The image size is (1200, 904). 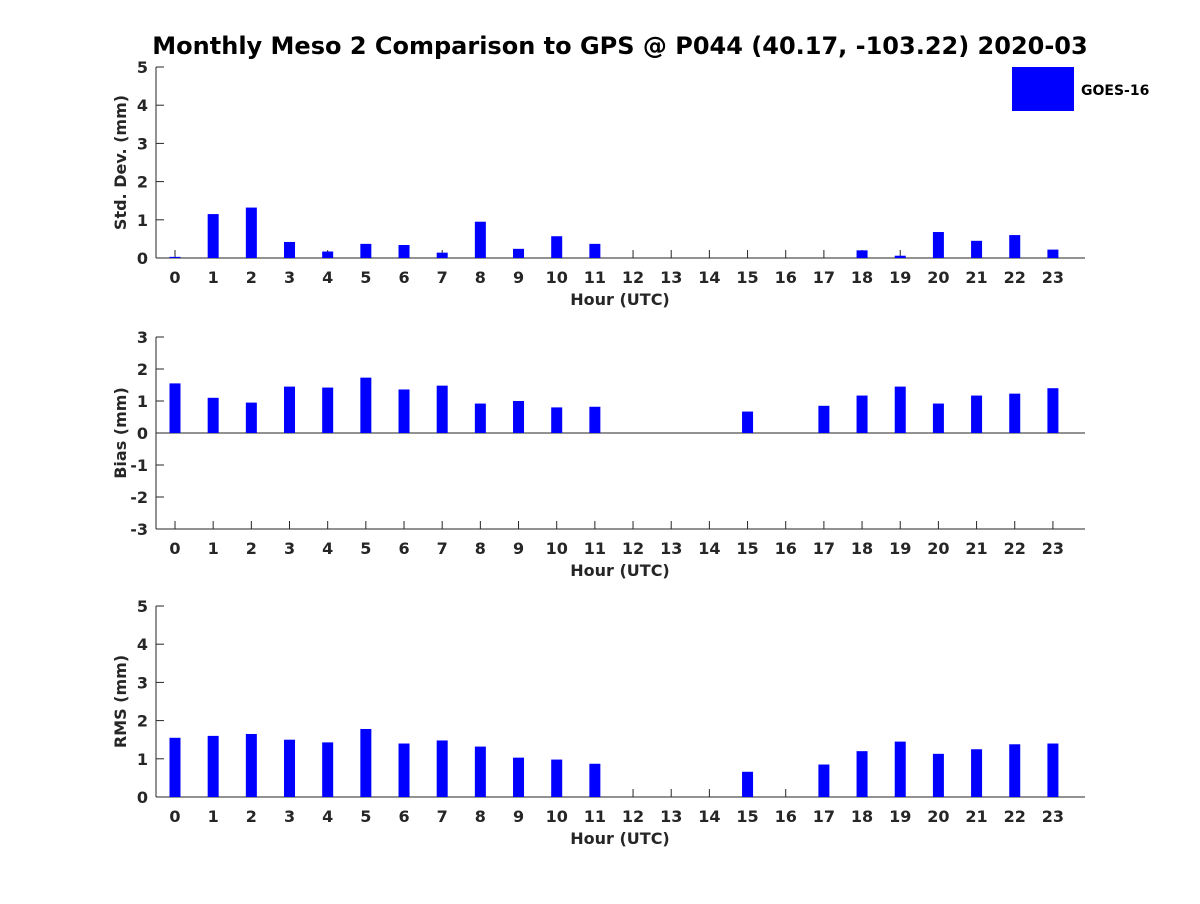 What do you see at coordinates (142, 182) in the screenshot?
I see `y-tick-label: 2` at bounding box center [142, 182].